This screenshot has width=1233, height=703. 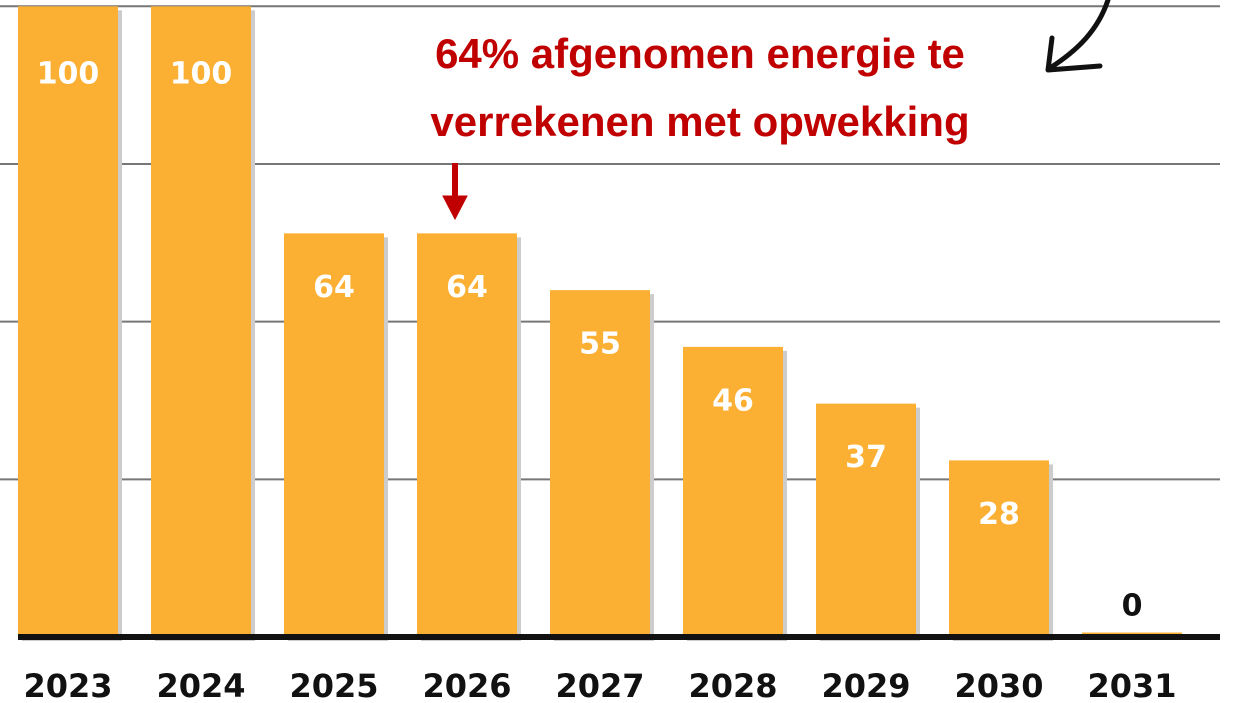 I want to click on x-tick-label: 2031, so click(x=1131, y=685).